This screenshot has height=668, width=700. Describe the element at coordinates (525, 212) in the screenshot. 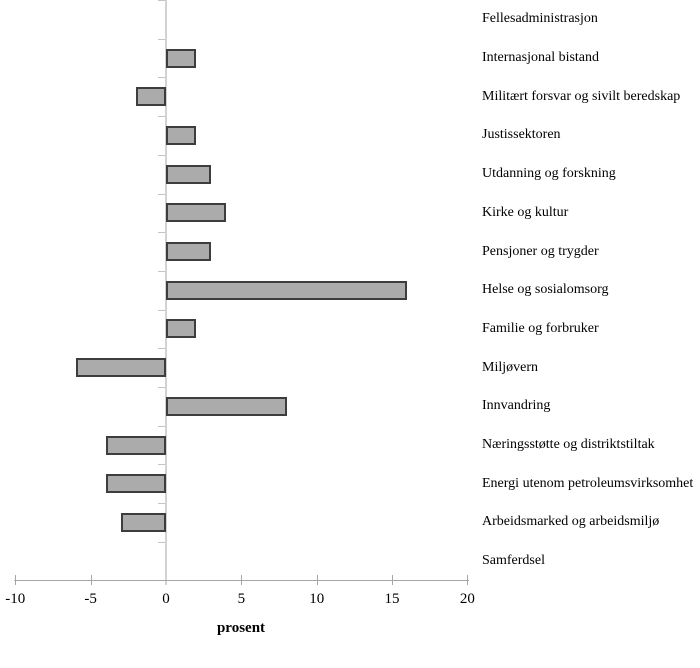

I see `category-label: Kirke og kultur` at that location.